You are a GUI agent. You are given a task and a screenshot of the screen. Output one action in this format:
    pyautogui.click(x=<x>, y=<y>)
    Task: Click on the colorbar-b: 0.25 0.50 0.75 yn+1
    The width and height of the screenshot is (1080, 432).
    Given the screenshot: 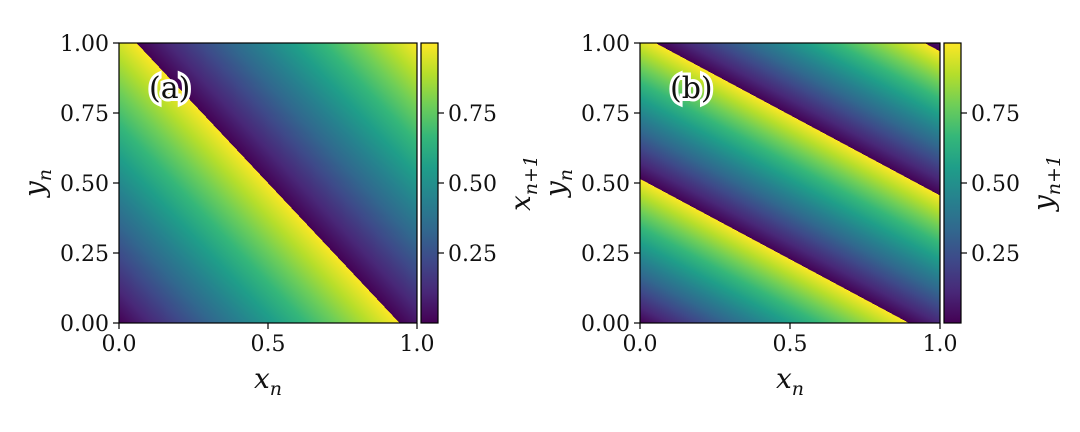 What is the action you would take?
    pyautogui.click(x=1004, y=183)
    